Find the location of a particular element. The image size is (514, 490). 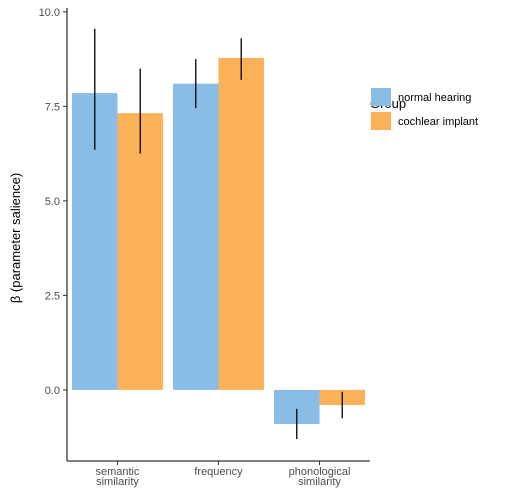

y-tick-label: 10.0 is located at coordinates (49, 13).